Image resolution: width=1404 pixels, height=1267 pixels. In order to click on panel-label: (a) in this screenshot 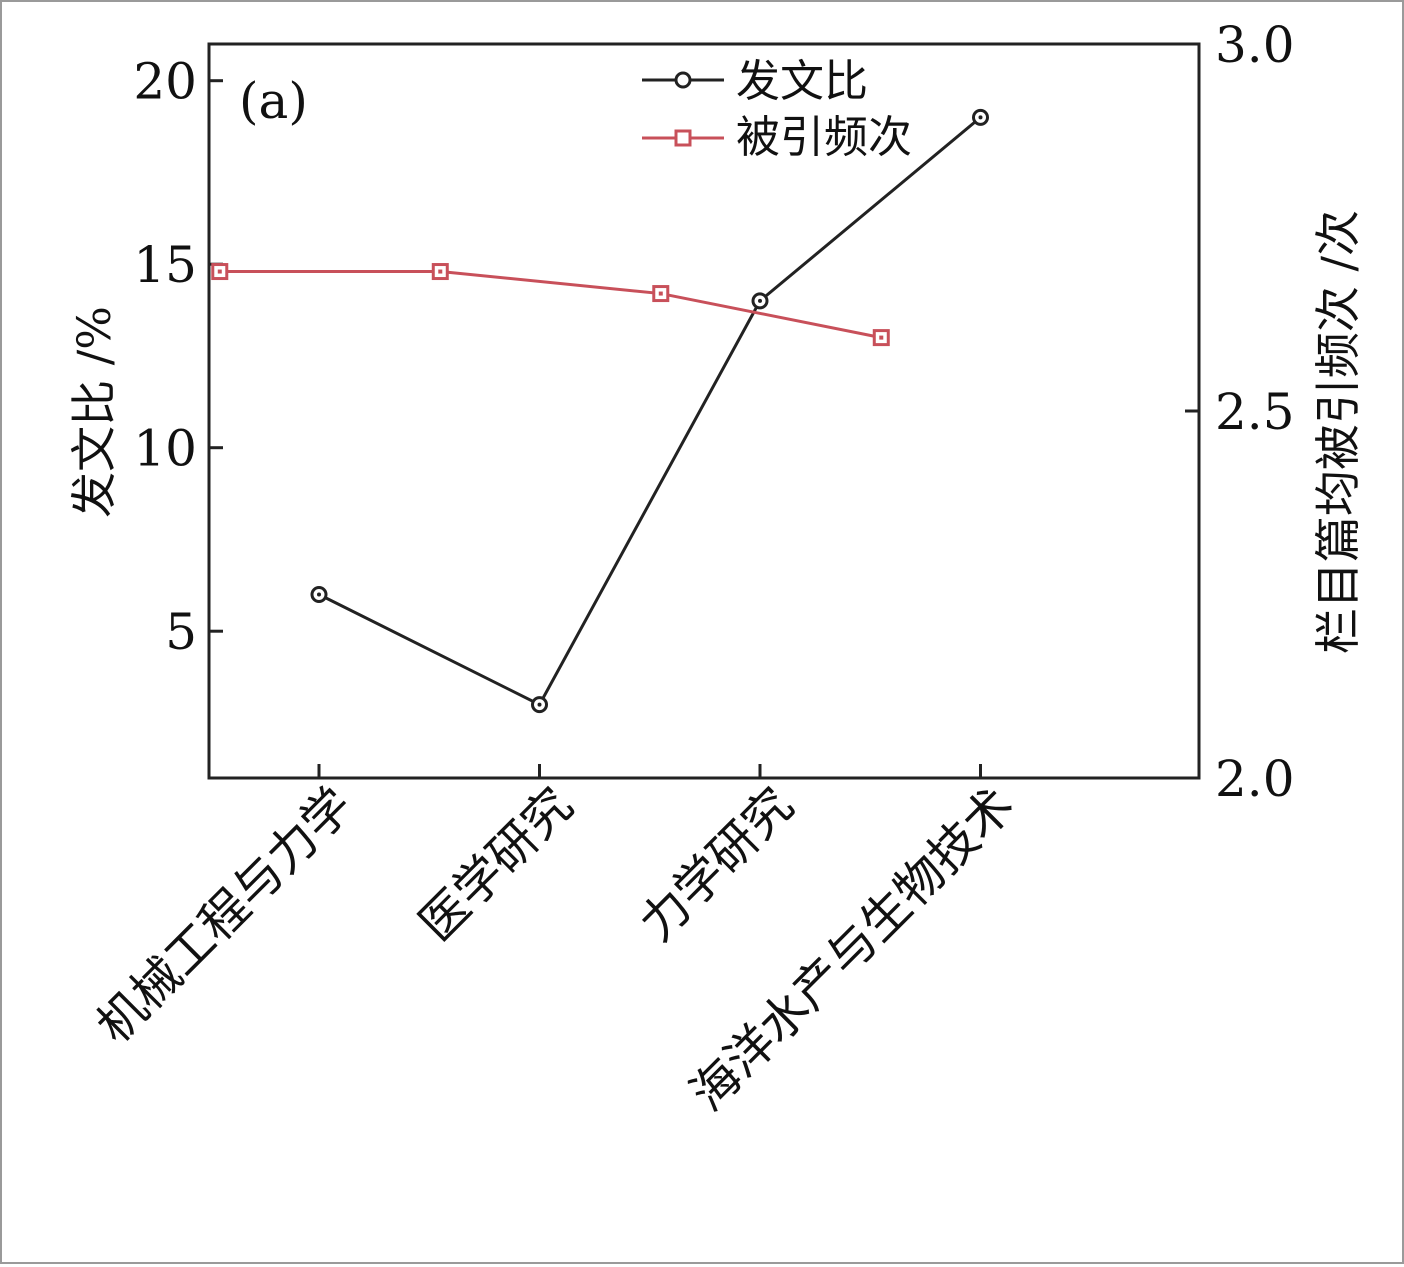, I will do `click(273, 101)`.